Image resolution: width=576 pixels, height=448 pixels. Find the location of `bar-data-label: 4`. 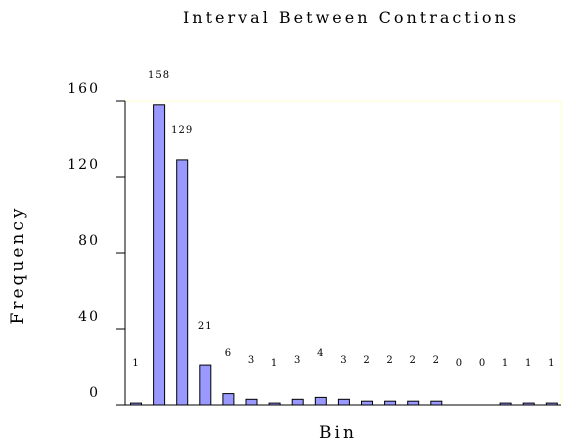

bar-data-label: 4 is located at coordinates (320, 353).